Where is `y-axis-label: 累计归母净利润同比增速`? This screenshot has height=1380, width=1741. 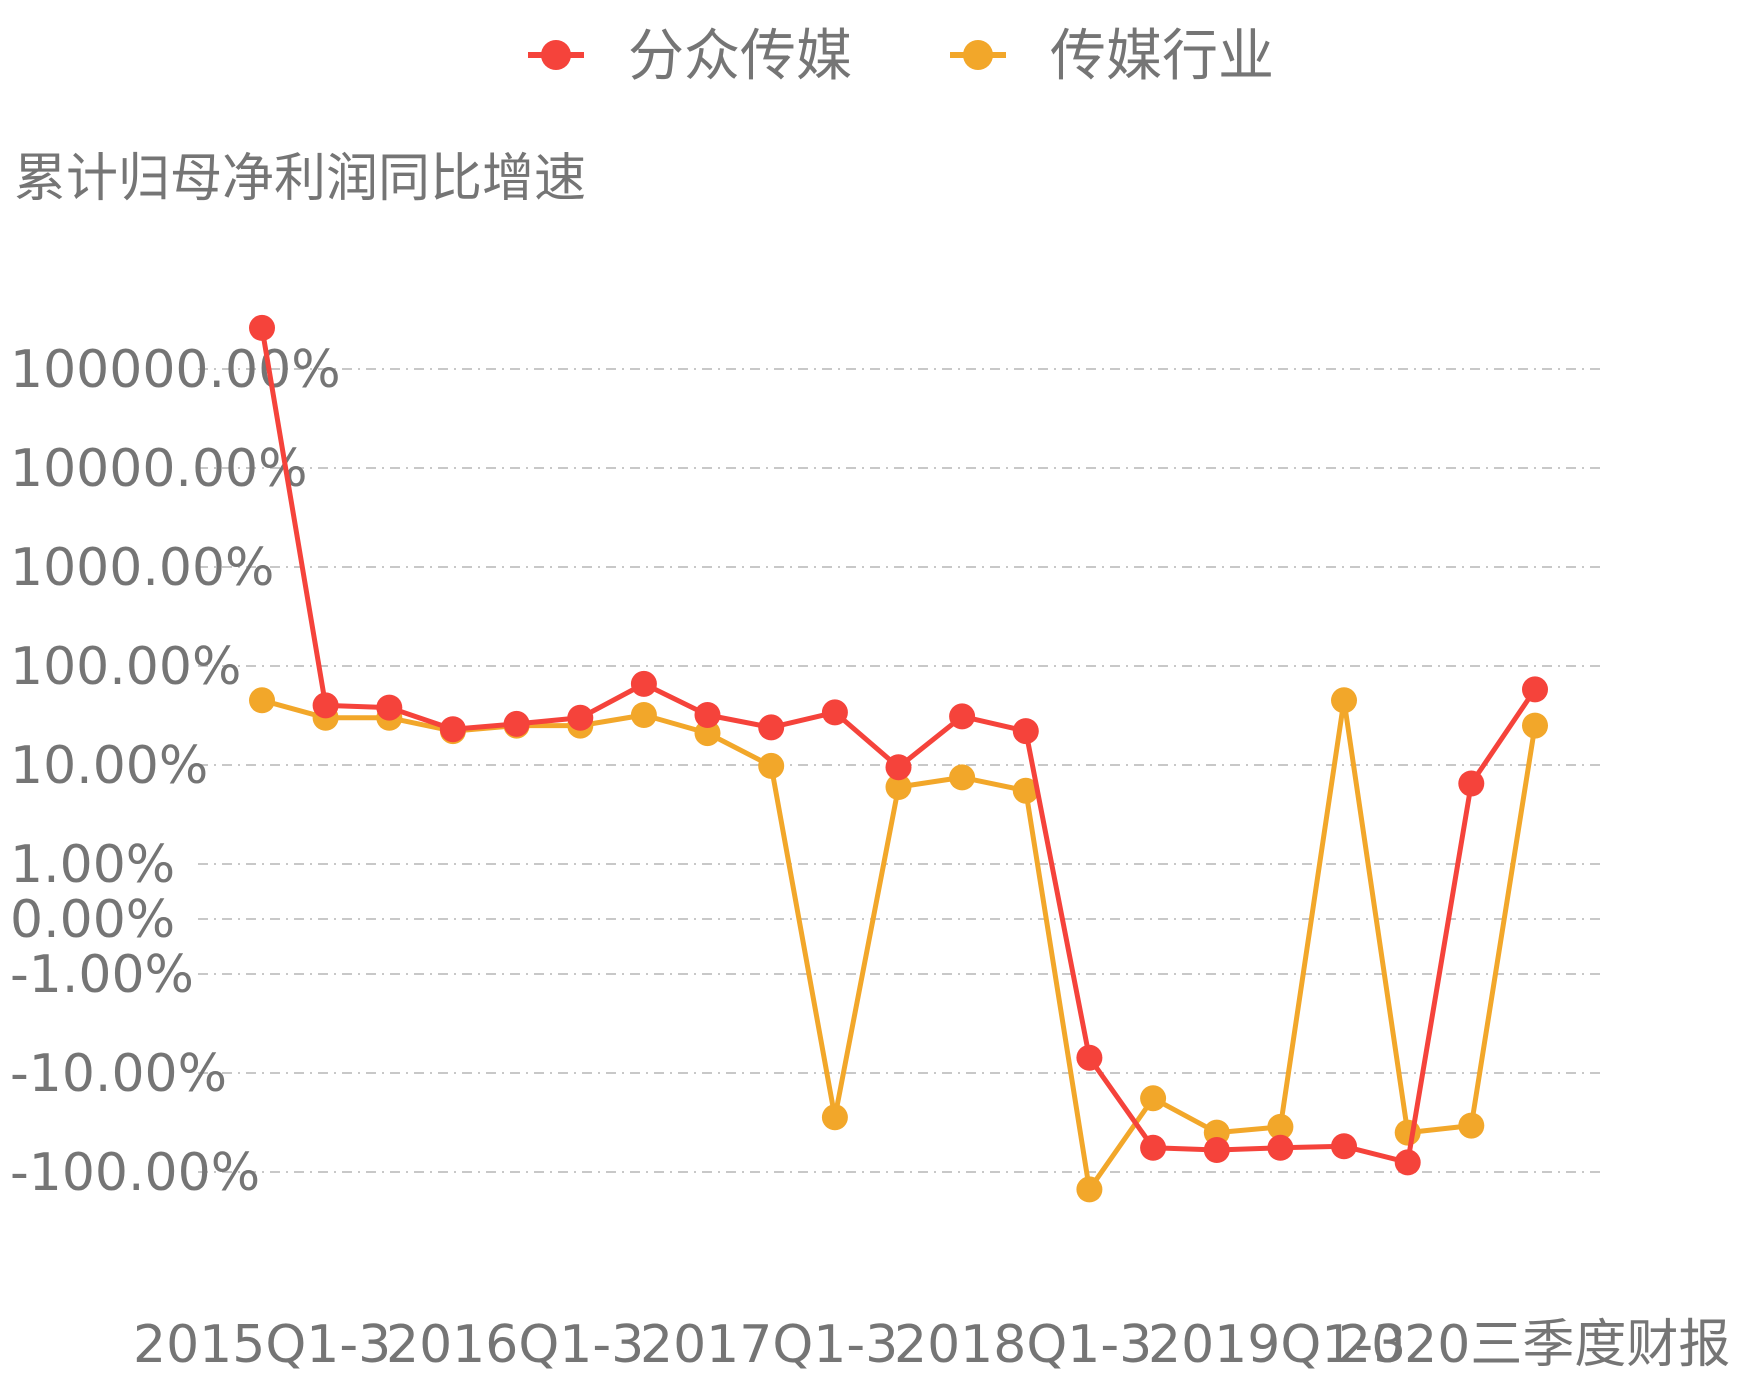
y-axis-label: 累计归母净利润同比增速 is located at coordinates (300, 179).